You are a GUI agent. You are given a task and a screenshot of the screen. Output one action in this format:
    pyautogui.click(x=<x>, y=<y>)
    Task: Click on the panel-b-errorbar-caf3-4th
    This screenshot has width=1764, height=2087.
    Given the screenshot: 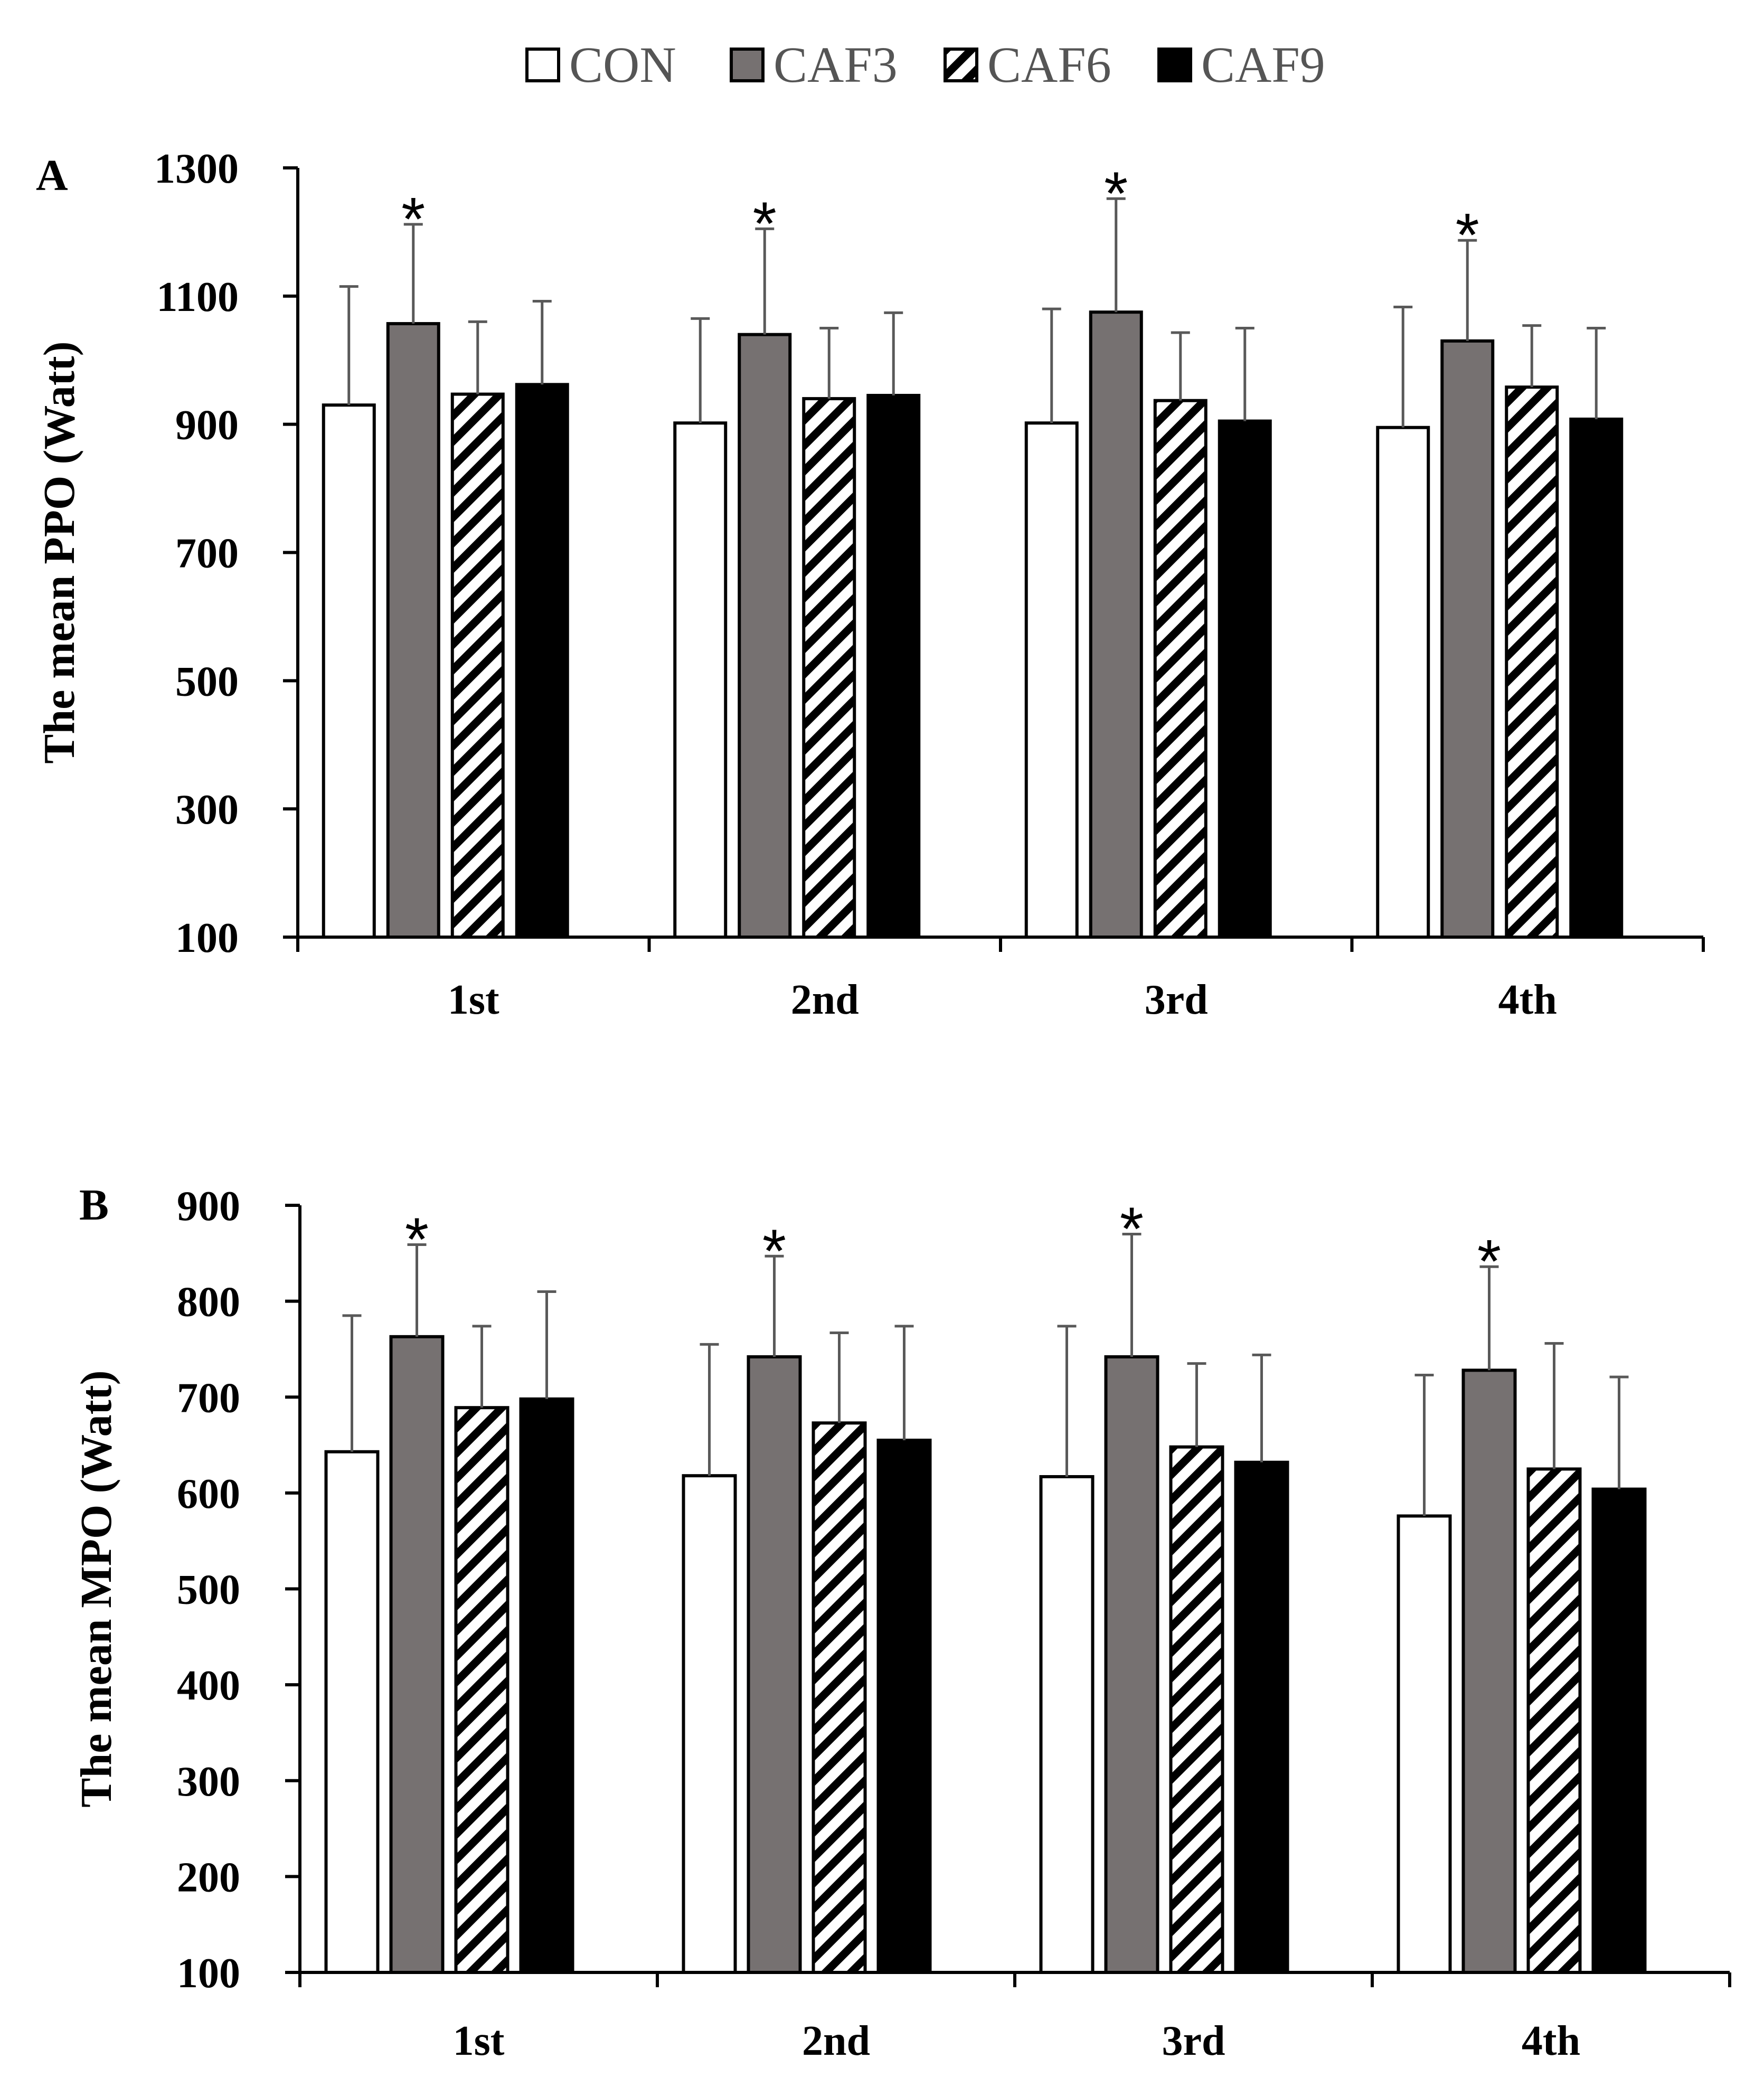 What is the action you would take?
    pyautogui.click(x=1489, y=1318)
    